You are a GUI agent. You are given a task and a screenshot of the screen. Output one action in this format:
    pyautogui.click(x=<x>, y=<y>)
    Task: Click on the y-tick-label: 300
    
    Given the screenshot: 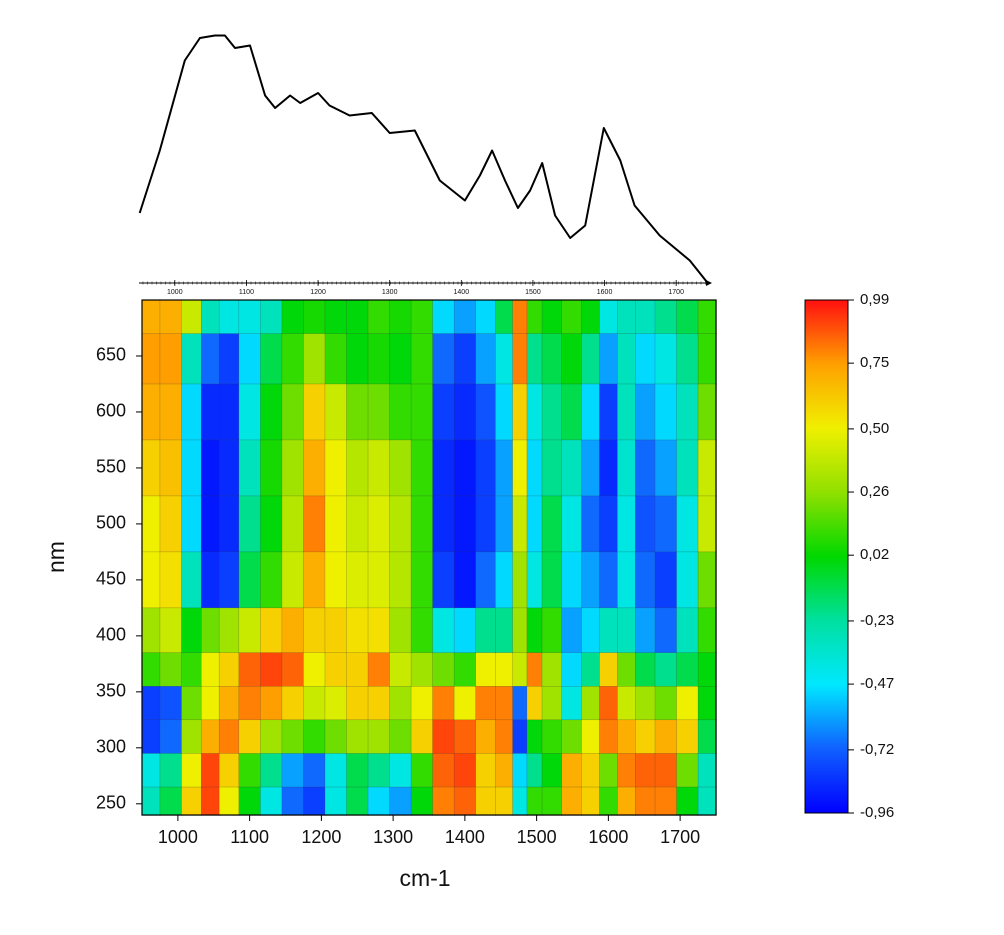 What is the action you would take?
    pyautogui.click(x=111, y=747)
    